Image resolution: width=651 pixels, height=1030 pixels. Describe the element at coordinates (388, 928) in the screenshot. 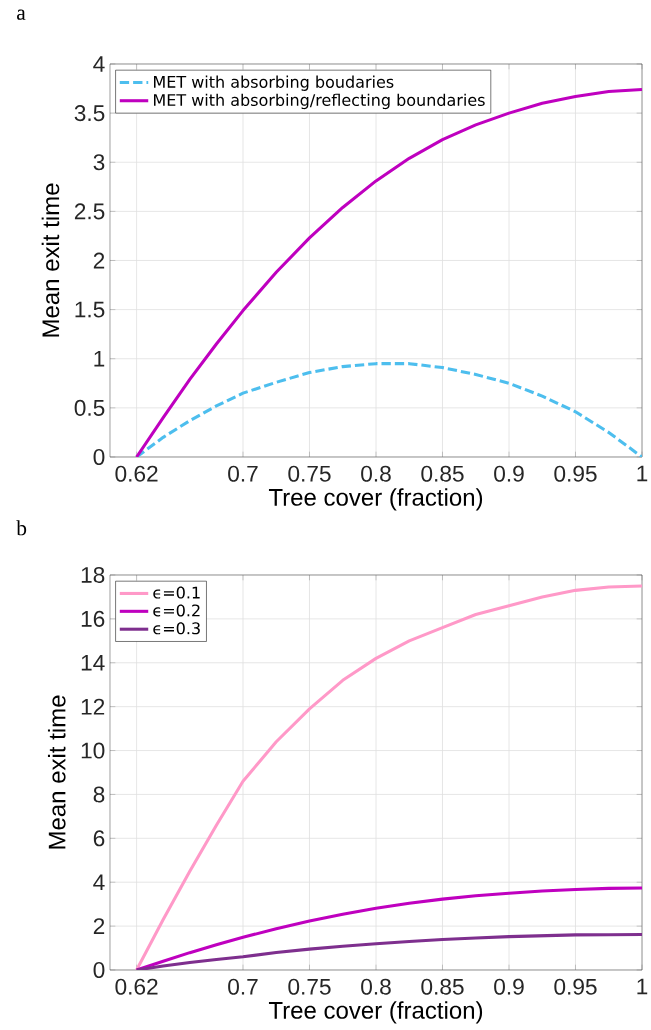

I see `line-series` at that location.